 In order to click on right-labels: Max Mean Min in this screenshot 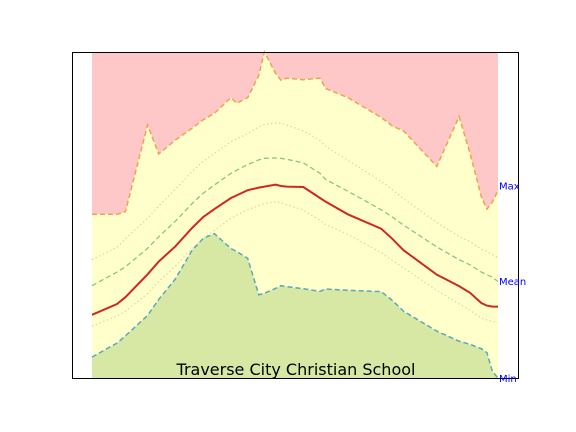, I will do `click(512, 283)`.